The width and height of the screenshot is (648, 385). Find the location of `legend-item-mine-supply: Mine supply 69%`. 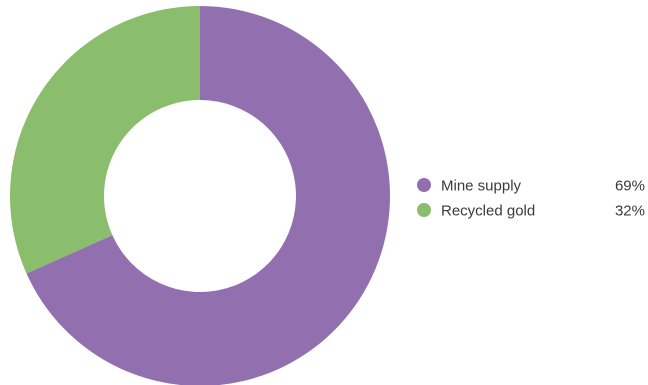

legend-item-mine-supply: Mine supply 69% is located at coordinates (531, 186).